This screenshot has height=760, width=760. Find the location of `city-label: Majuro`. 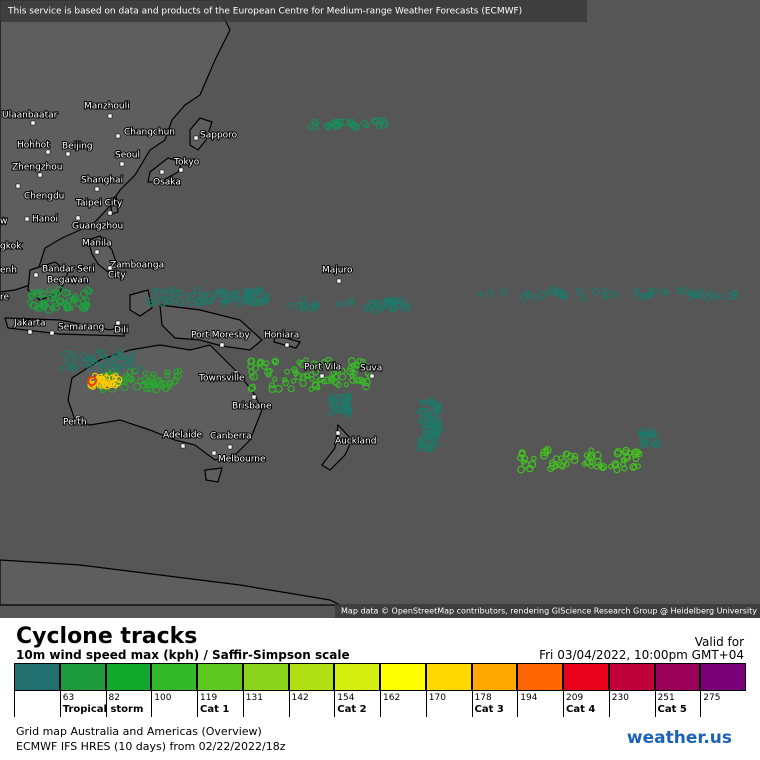

city-label: Majuro is located at coordinates (337, 271).